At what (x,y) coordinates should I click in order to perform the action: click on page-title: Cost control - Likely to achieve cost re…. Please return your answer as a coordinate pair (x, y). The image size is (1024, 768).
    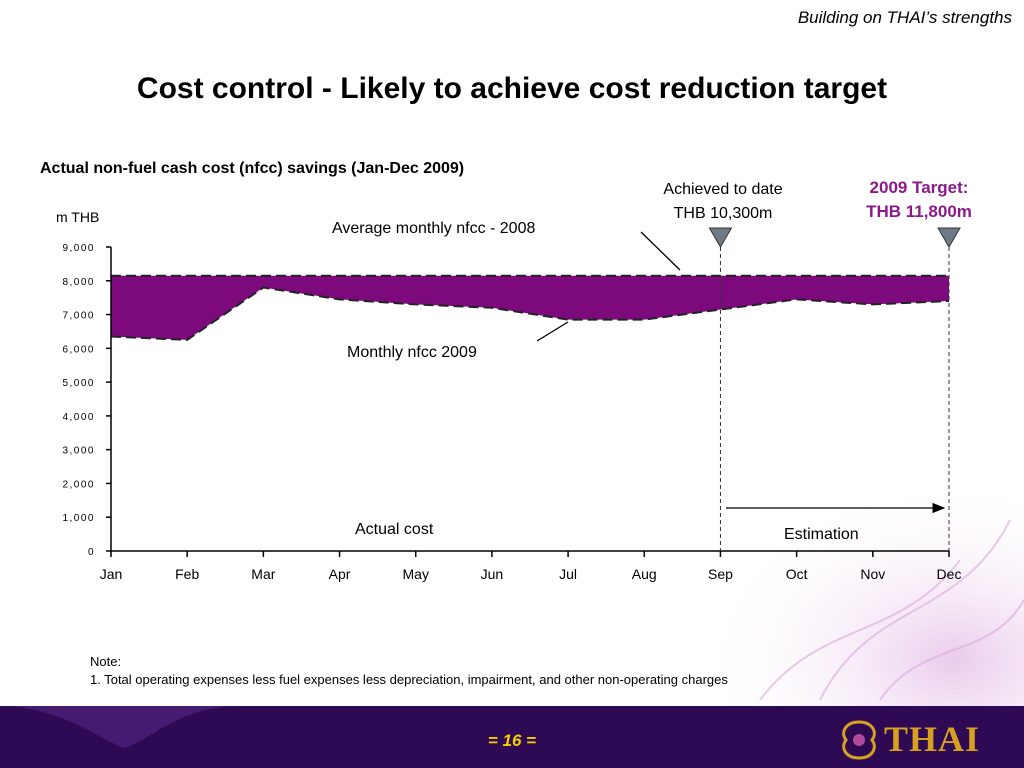
    Looking at the image, I should click on (512, 88).